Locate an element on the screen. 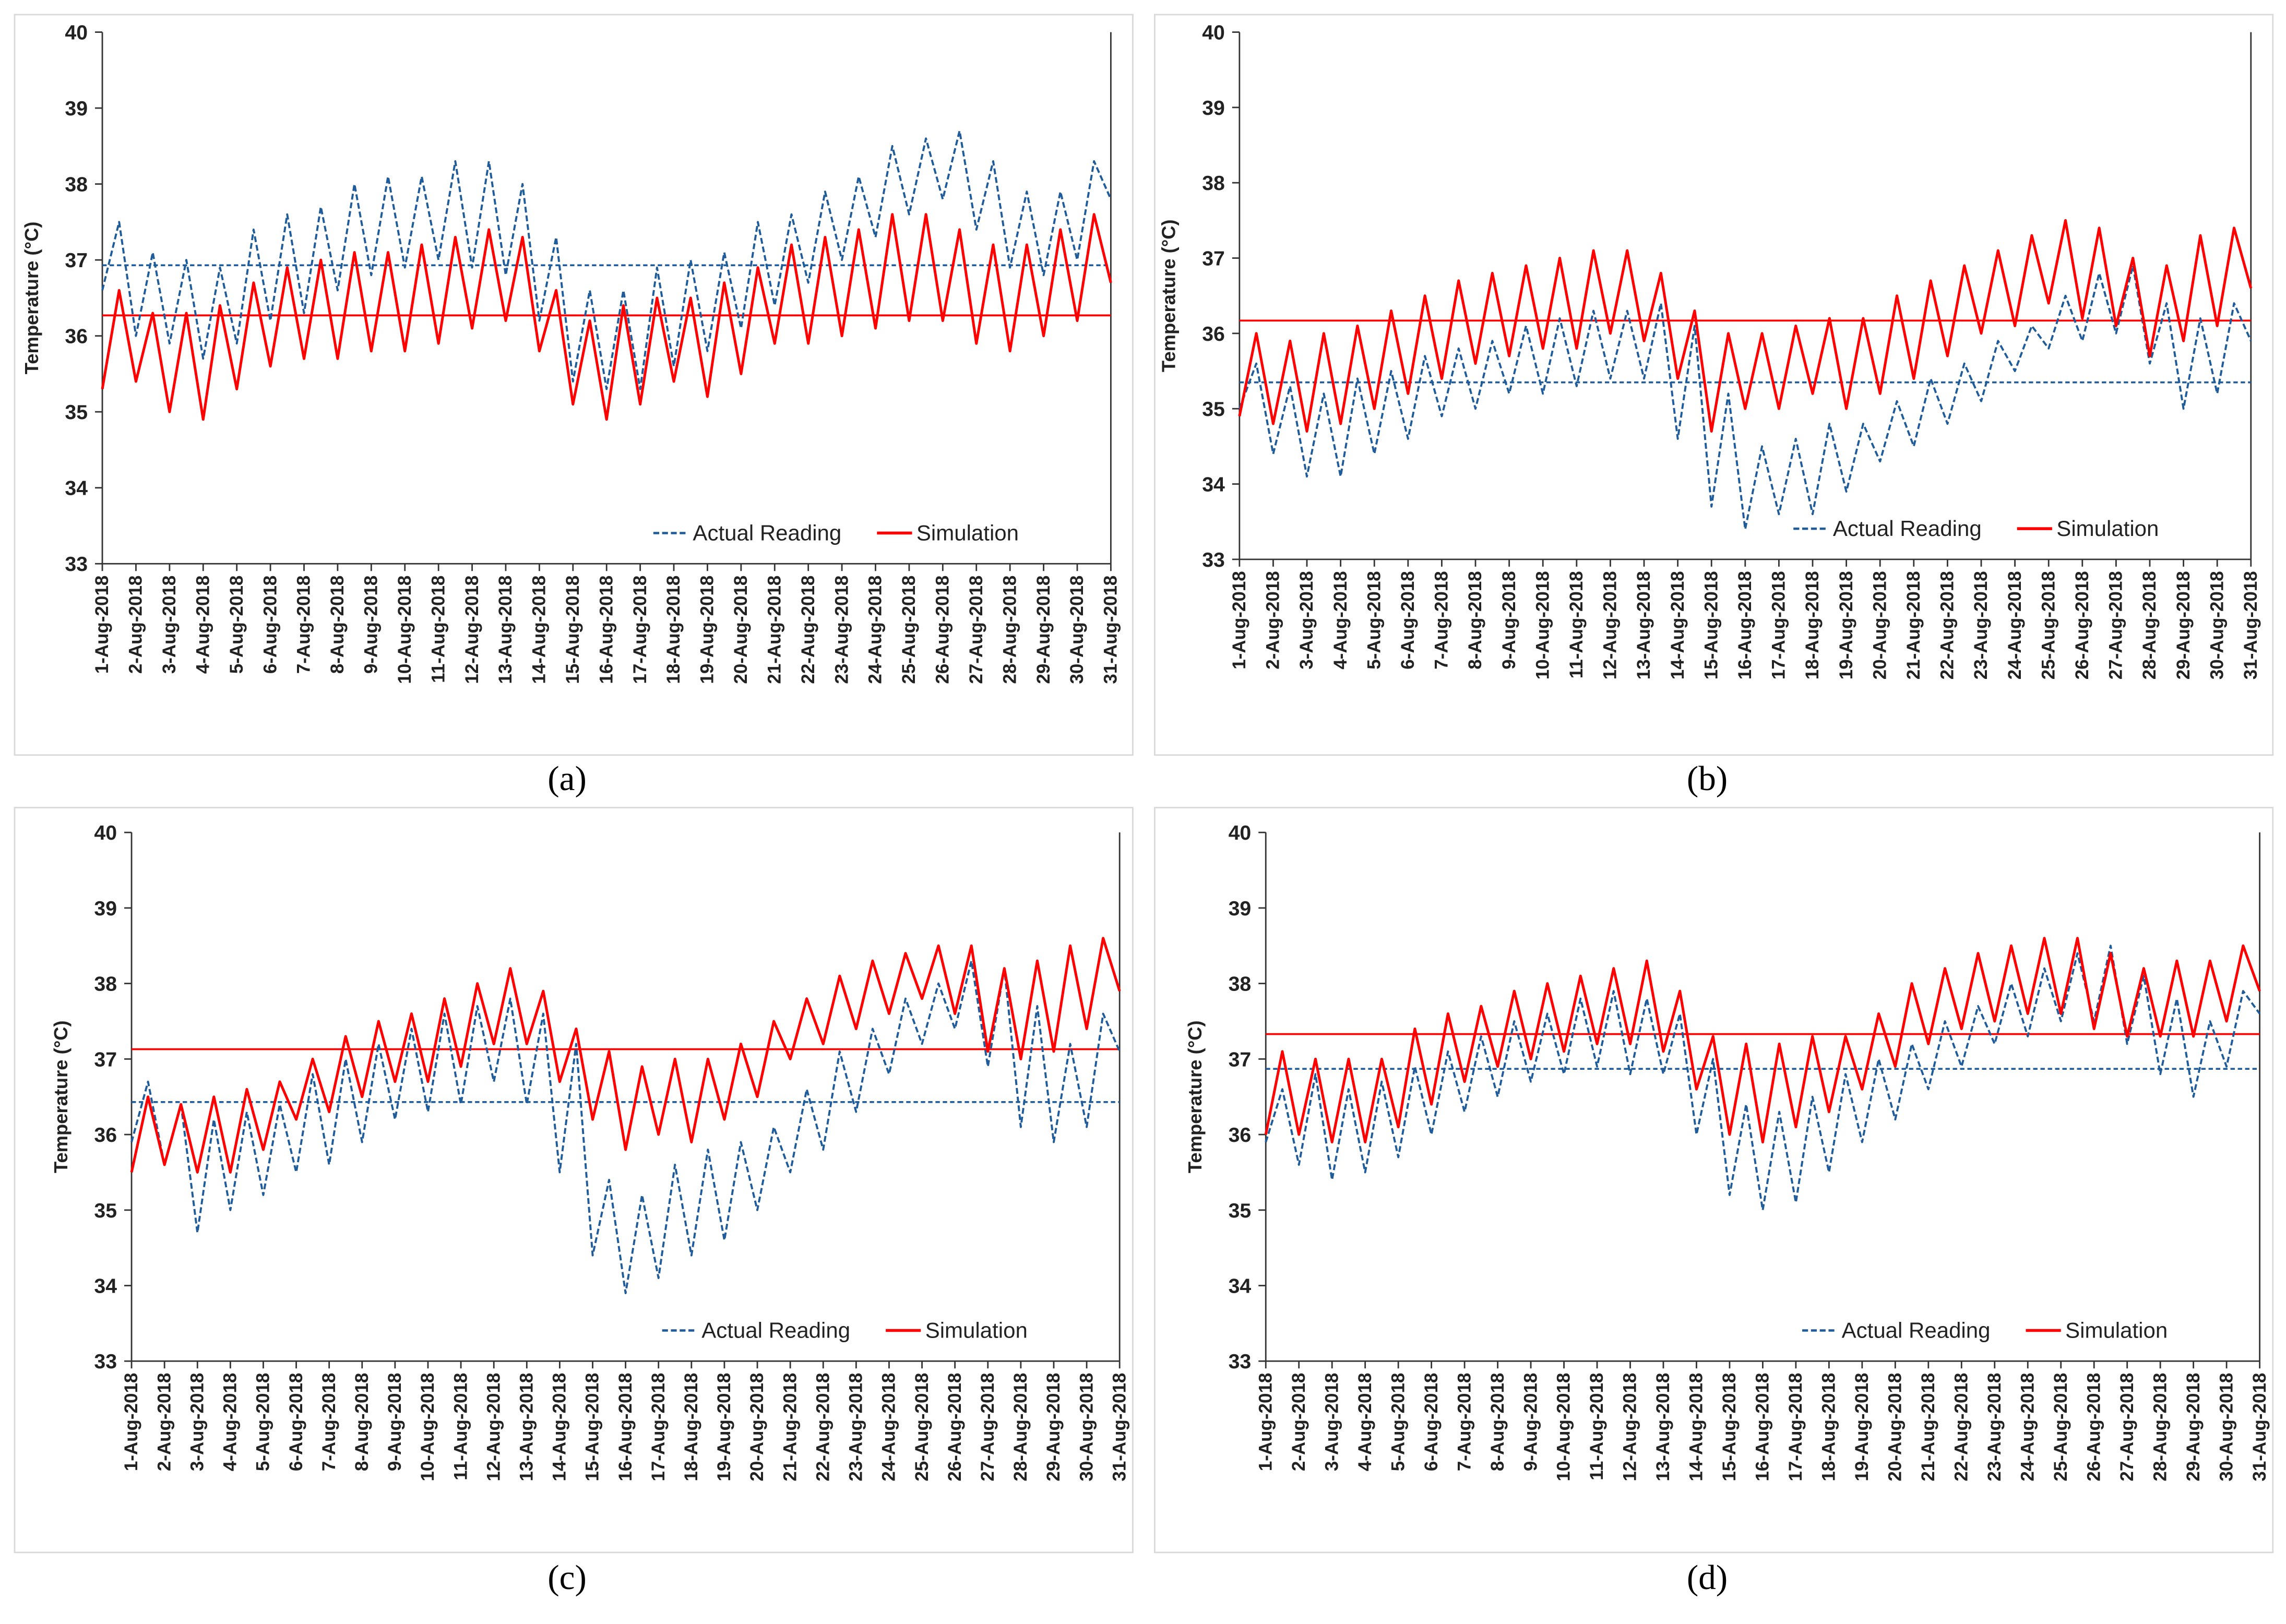 The height and width of the screenshot is (1624, 2286). x-tick-label: 15-Aug-2018 is located at coordinates (1729, 1427).